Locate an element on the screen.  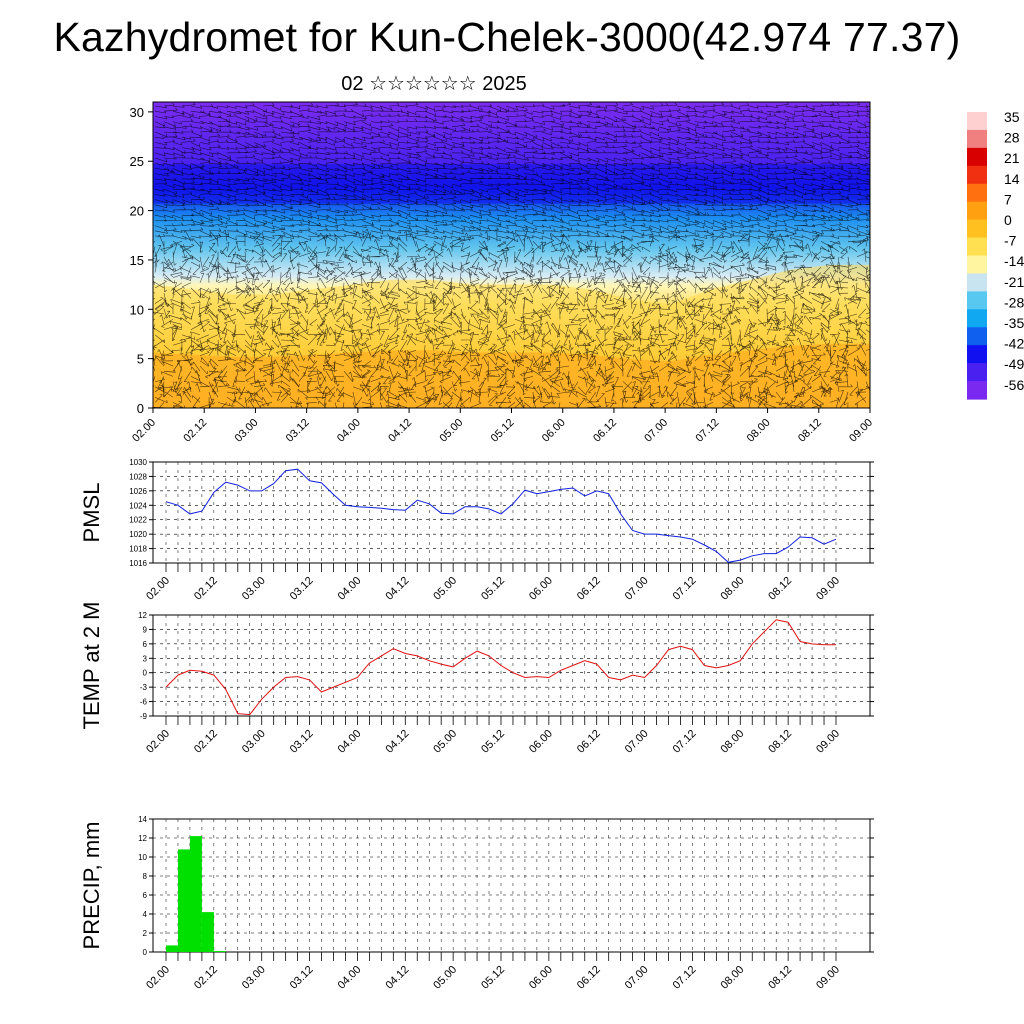
y-tick-label: 4 is located at coordinates (145, 914).